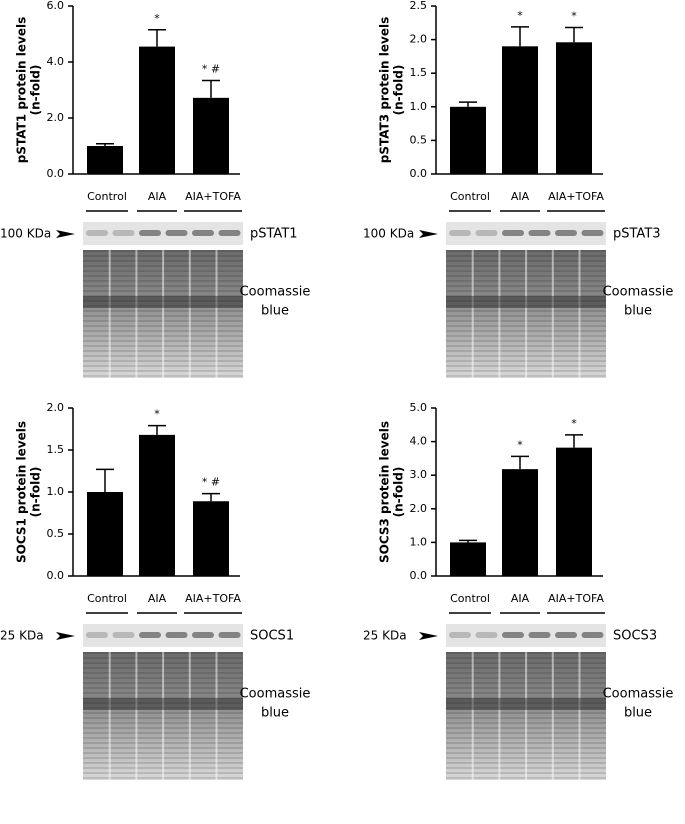 The width and height of the screenshot is (685, 824). What do you see at coordinates (419, 474) in the screenshot?
I see `y-tick-label: 3.0` at bounding box center [419, 474].